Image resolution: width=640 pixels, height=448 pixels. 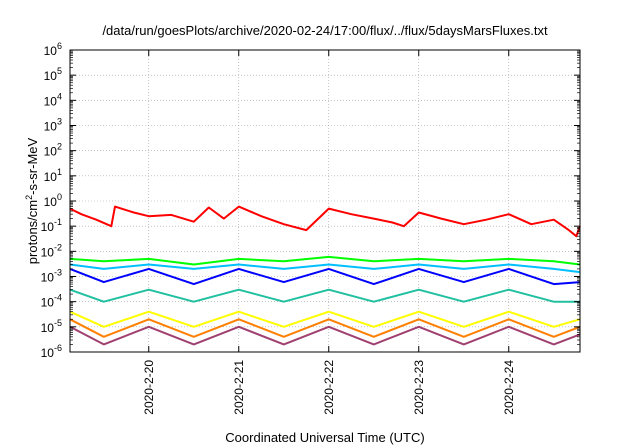 I want to click on y-tick-label-exp: 4, so click(x=59, y=96).